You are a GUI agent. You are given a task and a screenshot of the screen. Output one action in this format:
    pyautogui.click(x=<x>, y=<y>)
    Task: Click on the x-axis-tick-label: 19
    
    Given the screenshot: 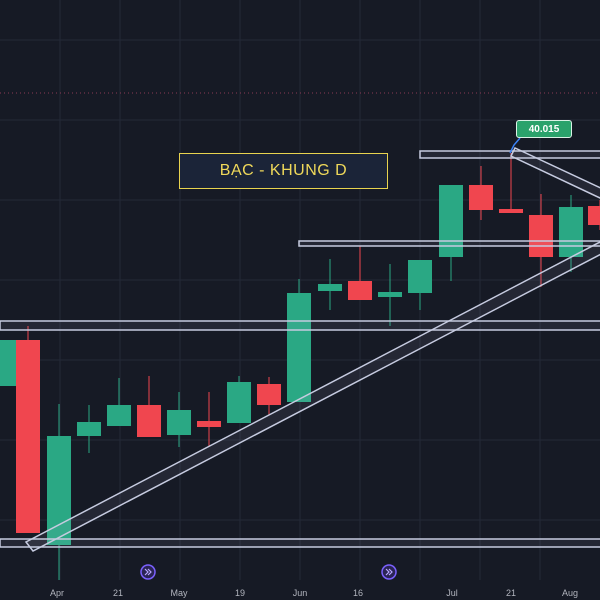 What is the action you would take?
    pyautogui.click(x=240, y=593)
    